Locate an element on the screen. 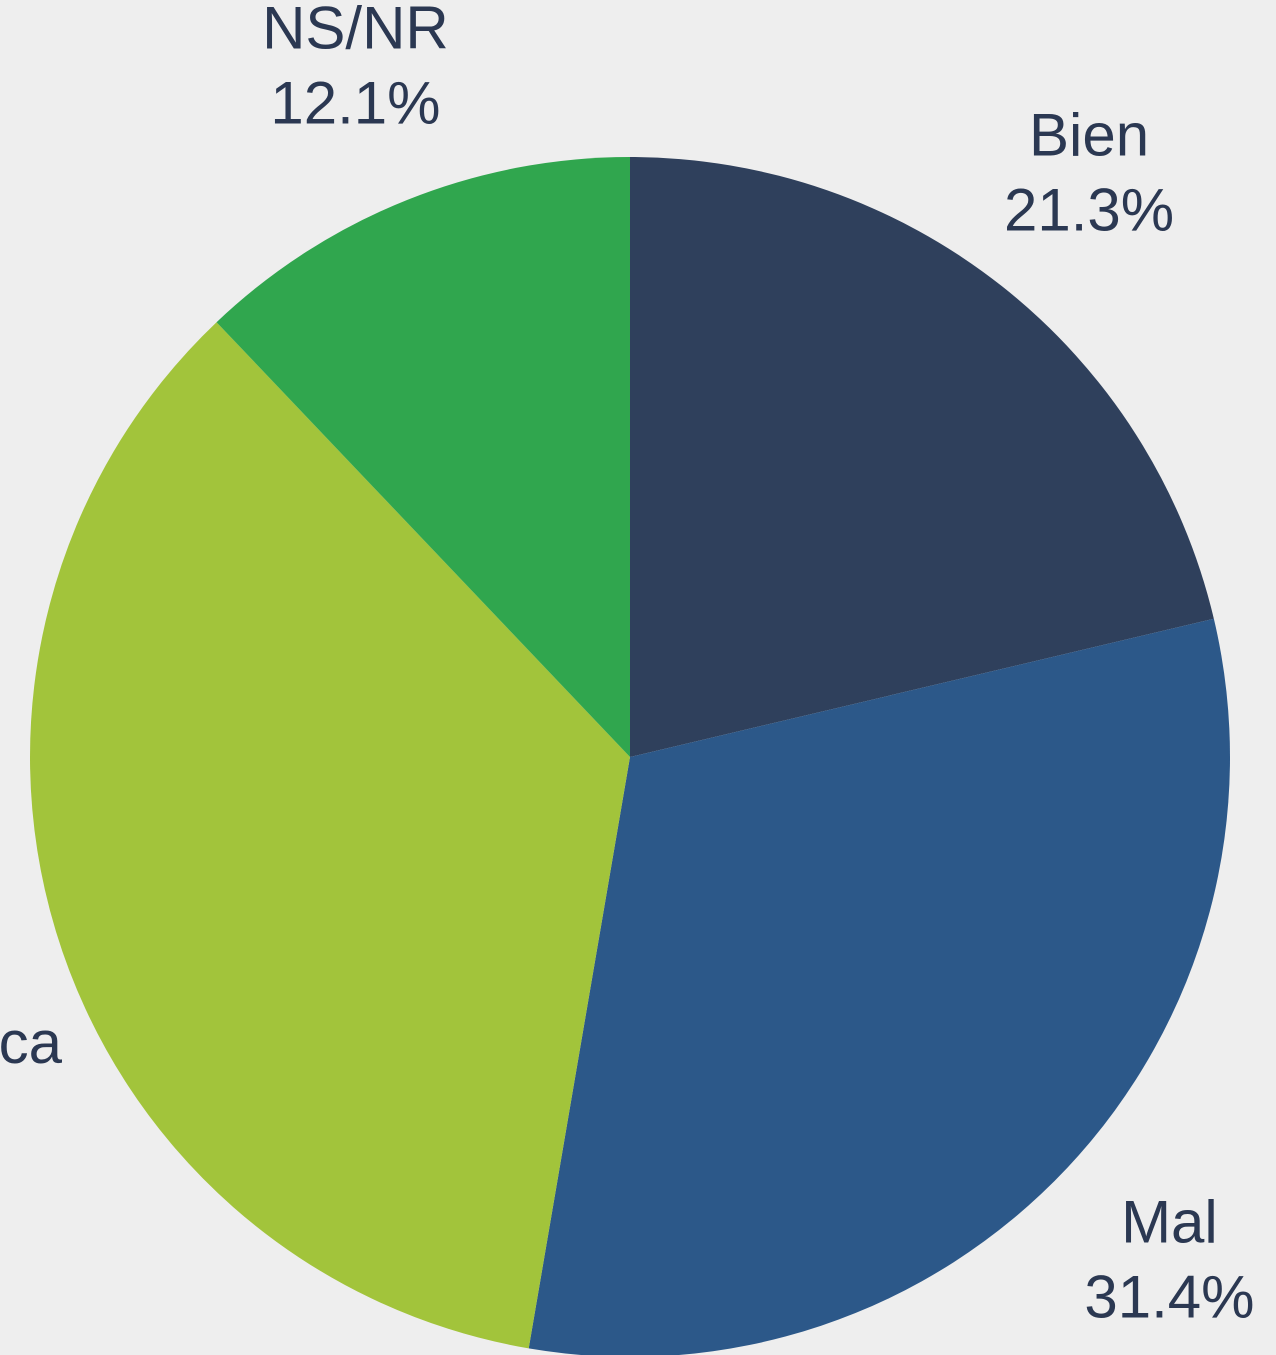  slice-value-label: 31.4% is located at coordinates (1169, 1296).